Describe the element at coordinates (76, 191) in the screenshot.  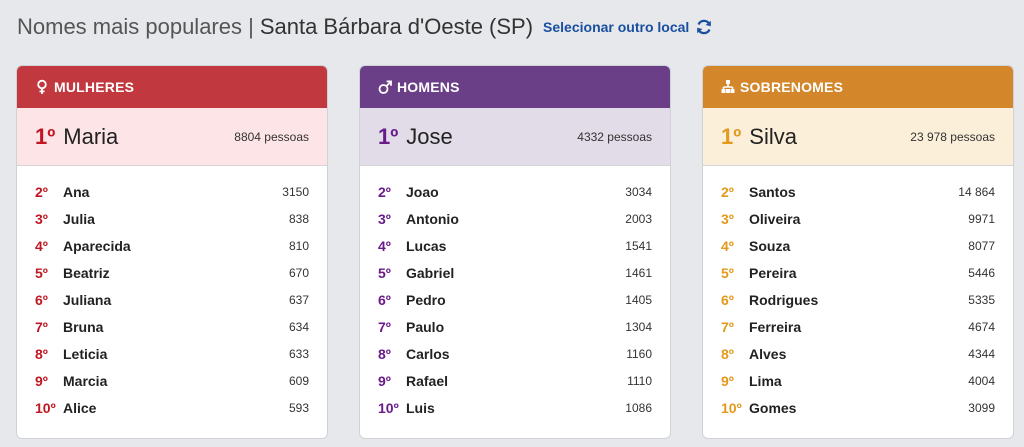
I see `item-name: Ana` at that location.